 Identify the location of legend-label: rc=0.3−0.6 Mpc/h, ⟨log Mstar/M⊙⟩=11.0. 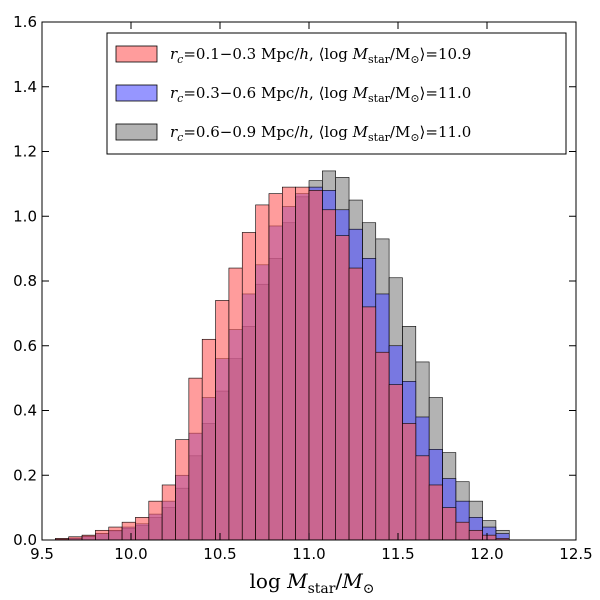
(320, 94).